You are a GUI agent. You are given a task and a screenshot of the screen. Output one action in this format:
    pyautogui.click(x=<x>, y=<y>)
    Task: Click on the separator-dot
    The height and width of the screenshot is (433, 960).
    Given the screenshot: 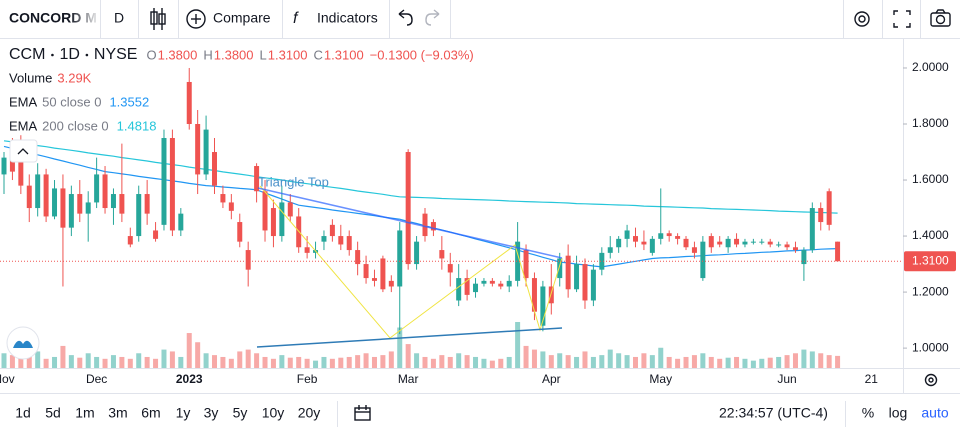 What is the action you would take?
    pyautogui.click(x=52, y=55)
    